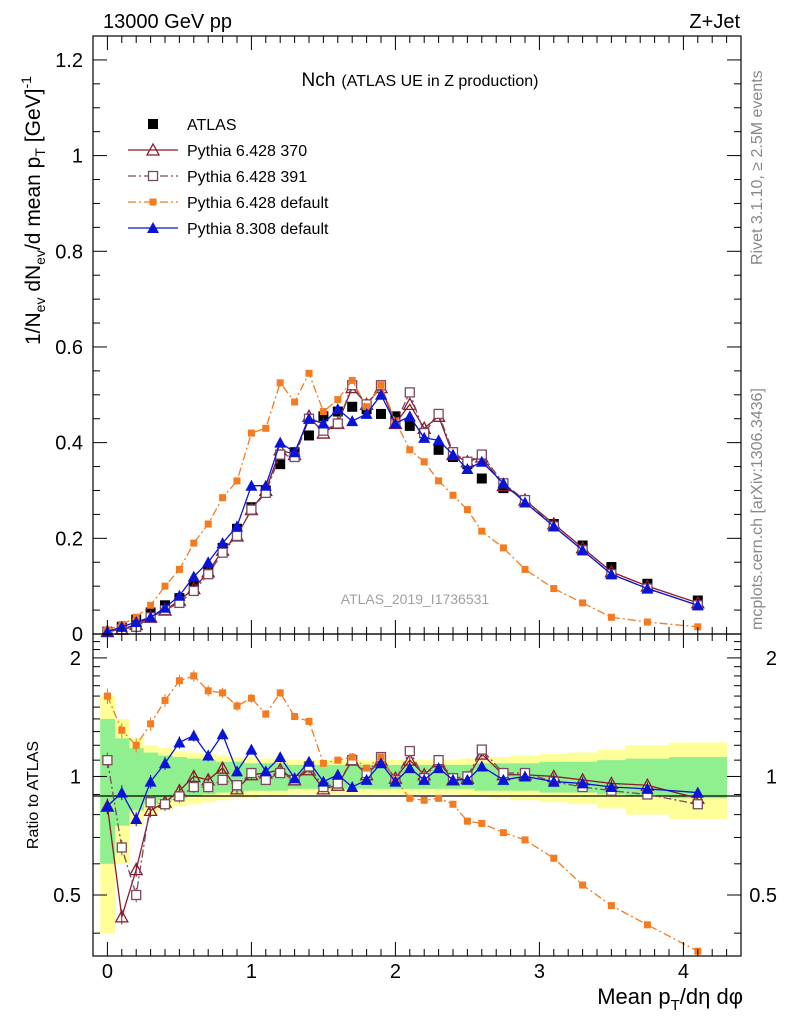 The image size is (786, 1024). Describe the element at coordinates (258, 229) in the screenshot. I see `legend-label: Pythia 8.308 default` at that location.